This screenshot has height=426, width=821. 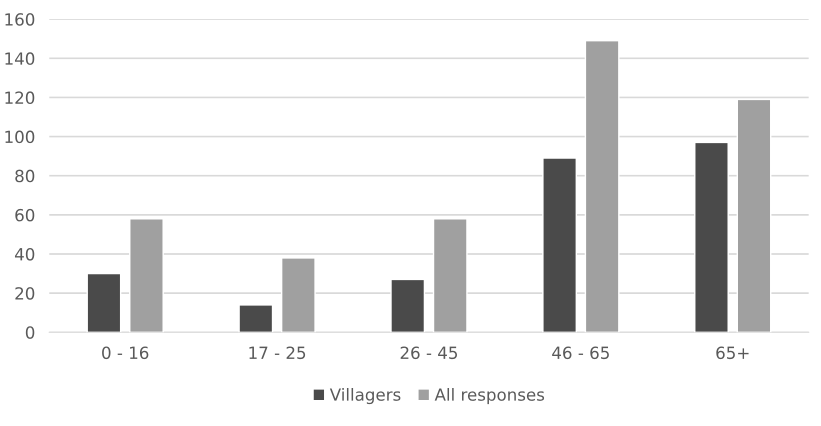 I want to click on x-tick-label: 65+, so click(x=732, y=353).